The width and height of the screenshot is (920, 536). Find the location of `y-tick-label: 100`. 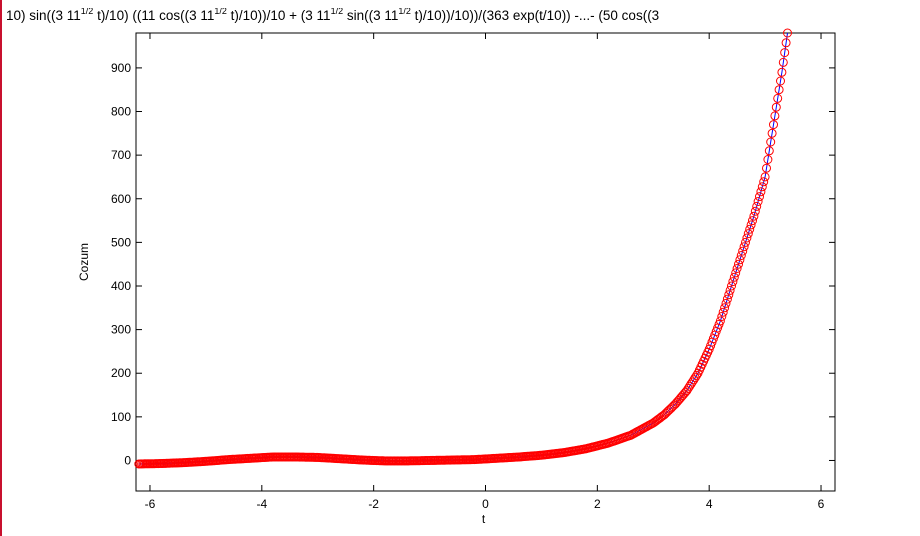

y-tick-label: 100 is located at coordinates (121, 417).